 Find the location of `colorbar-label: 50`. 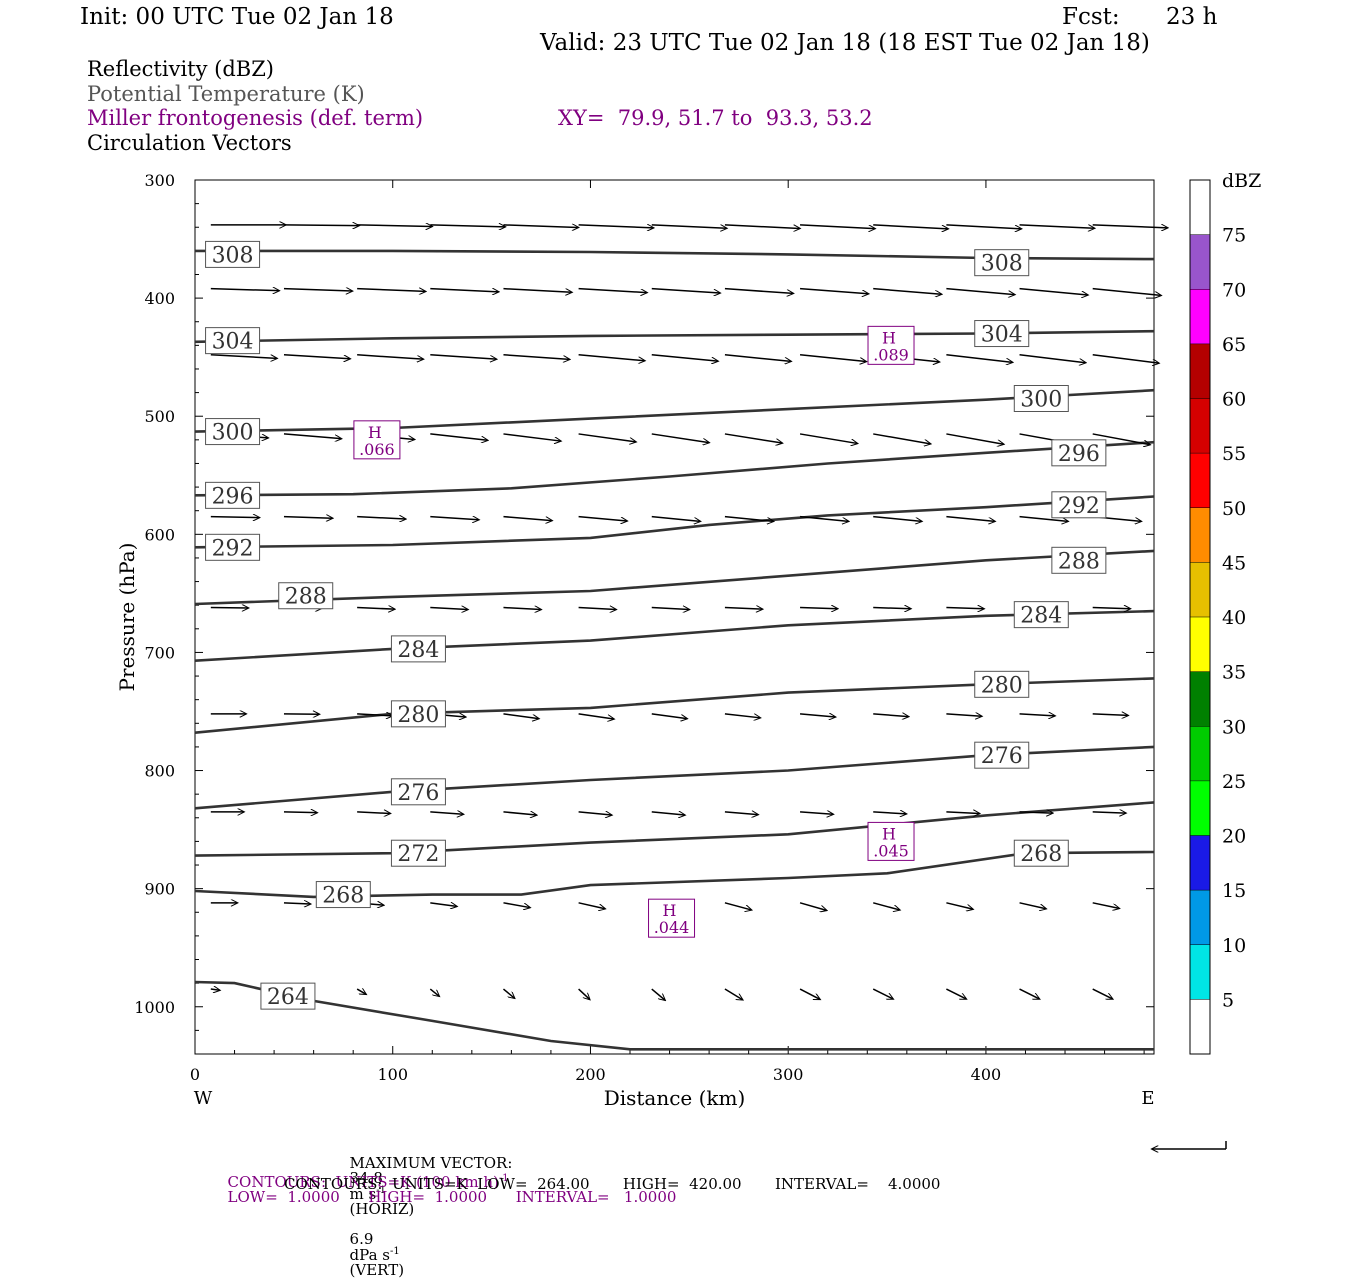

colorbar-label: 50 is located at coordinates (1234, 509).